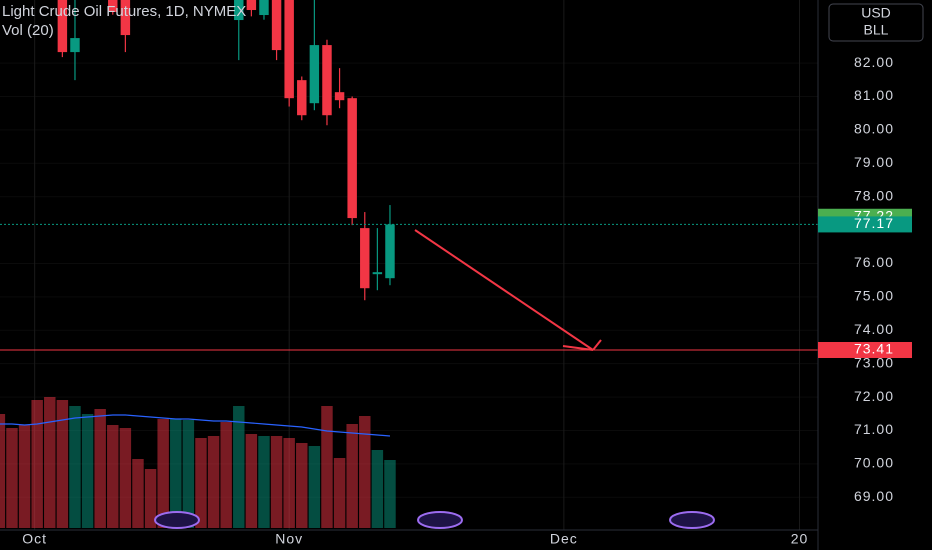  What do you see at coordinates (876, 13) in the screenshot?
I see `currency: USD` at bounding box center [876, 13].